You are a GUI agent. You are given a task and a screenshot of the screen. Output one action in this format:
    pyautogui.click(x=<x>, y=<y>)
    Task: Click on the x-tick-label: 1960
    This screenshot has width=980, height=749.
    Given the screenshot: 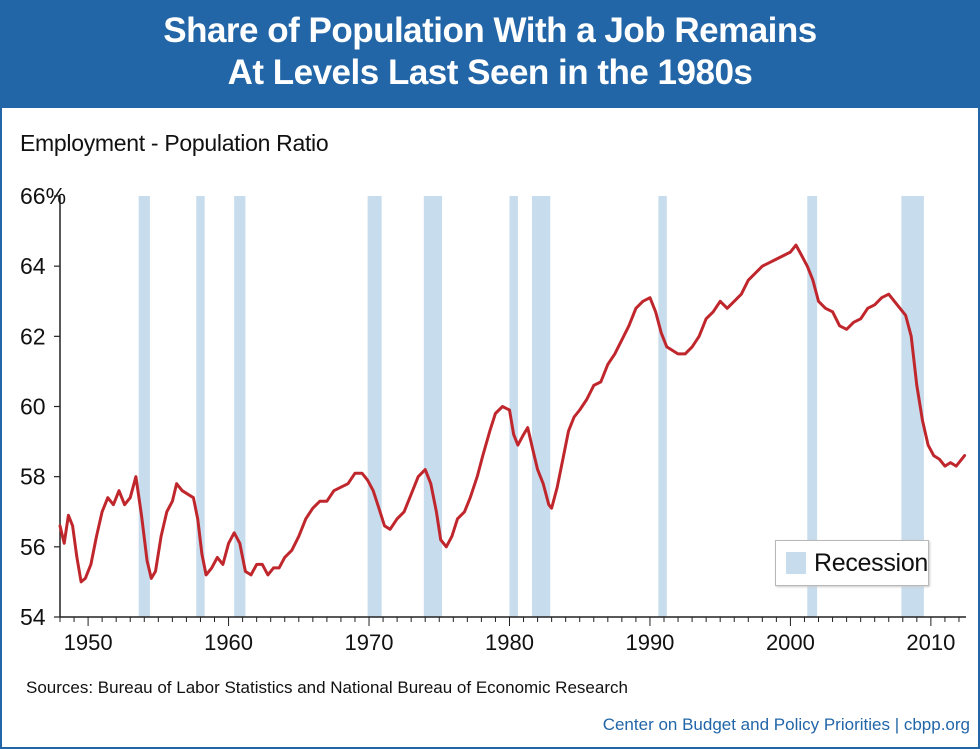 What is the action you would take?
    pyautogui.click(x=228, y=642)
    